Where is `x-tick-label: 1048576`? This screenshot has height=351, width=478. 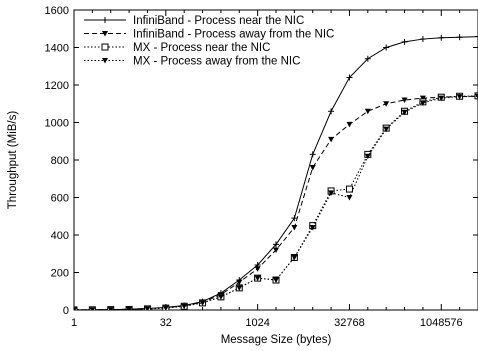
x-tick-label: 1048576 is located at coordinates (441, 323).